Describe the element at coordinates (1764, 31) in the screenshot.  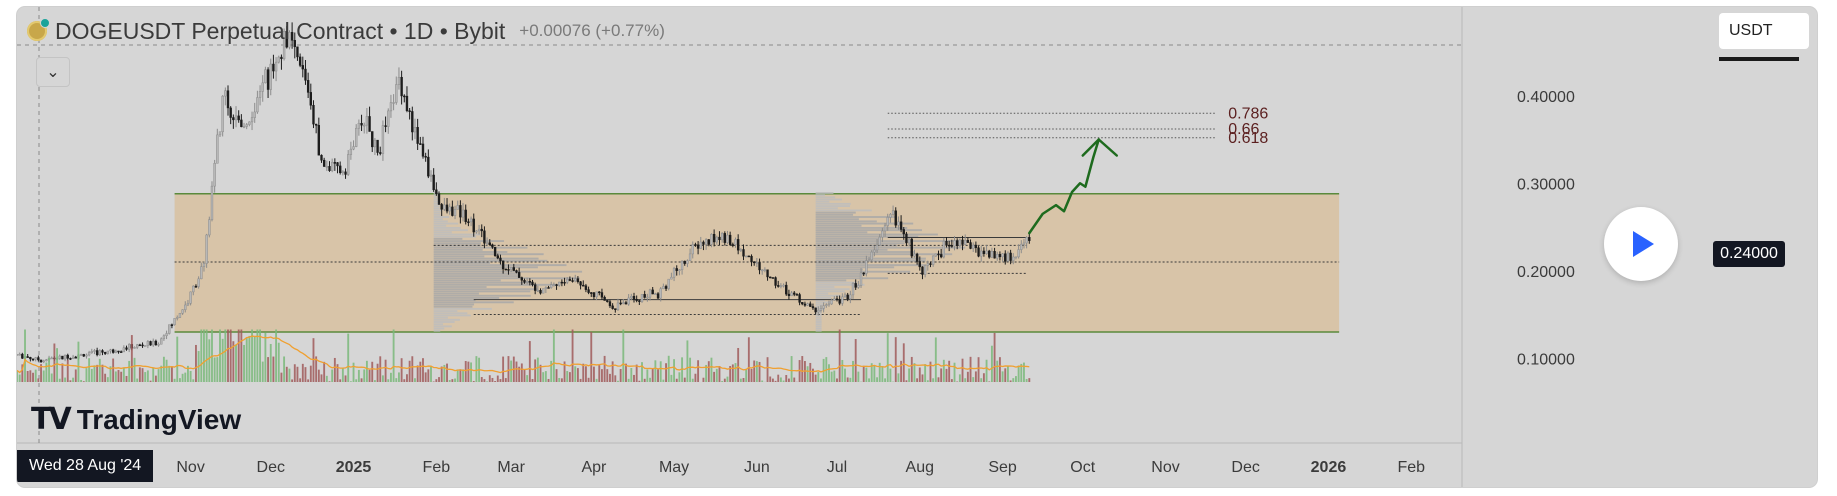
I see `currency-selector: USDT` at that location.